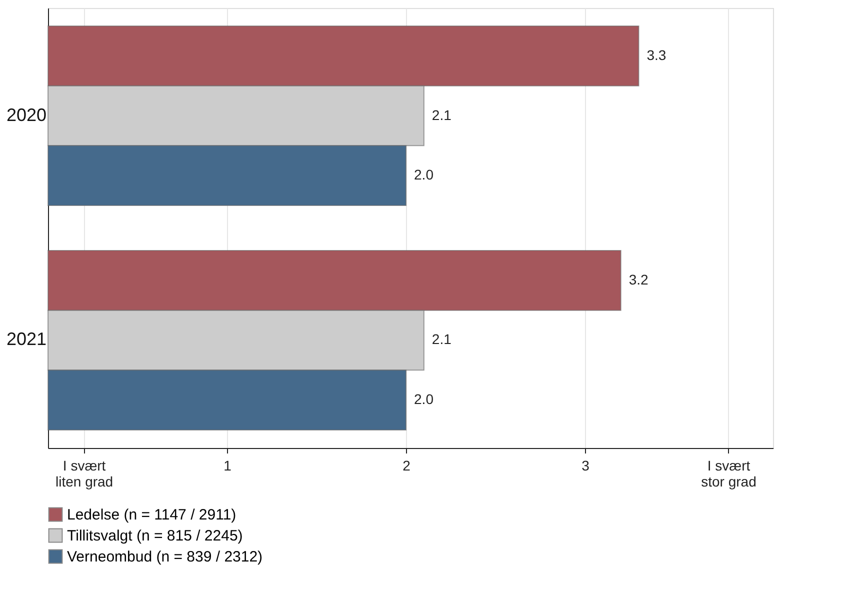 This screenshot has width=841, height=608. Describe the element at coordinates (26, 339) in the screenshot. I see `y-tick-label: 2021` at that location.